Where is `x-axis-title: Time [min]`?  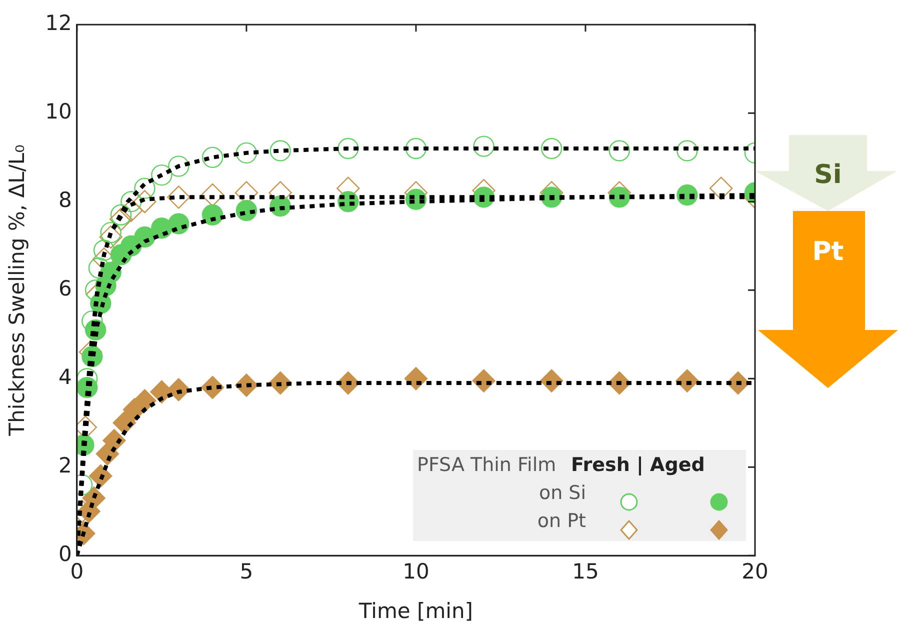 x-axis-title: Time [min] is located at coordinates (415, 610).